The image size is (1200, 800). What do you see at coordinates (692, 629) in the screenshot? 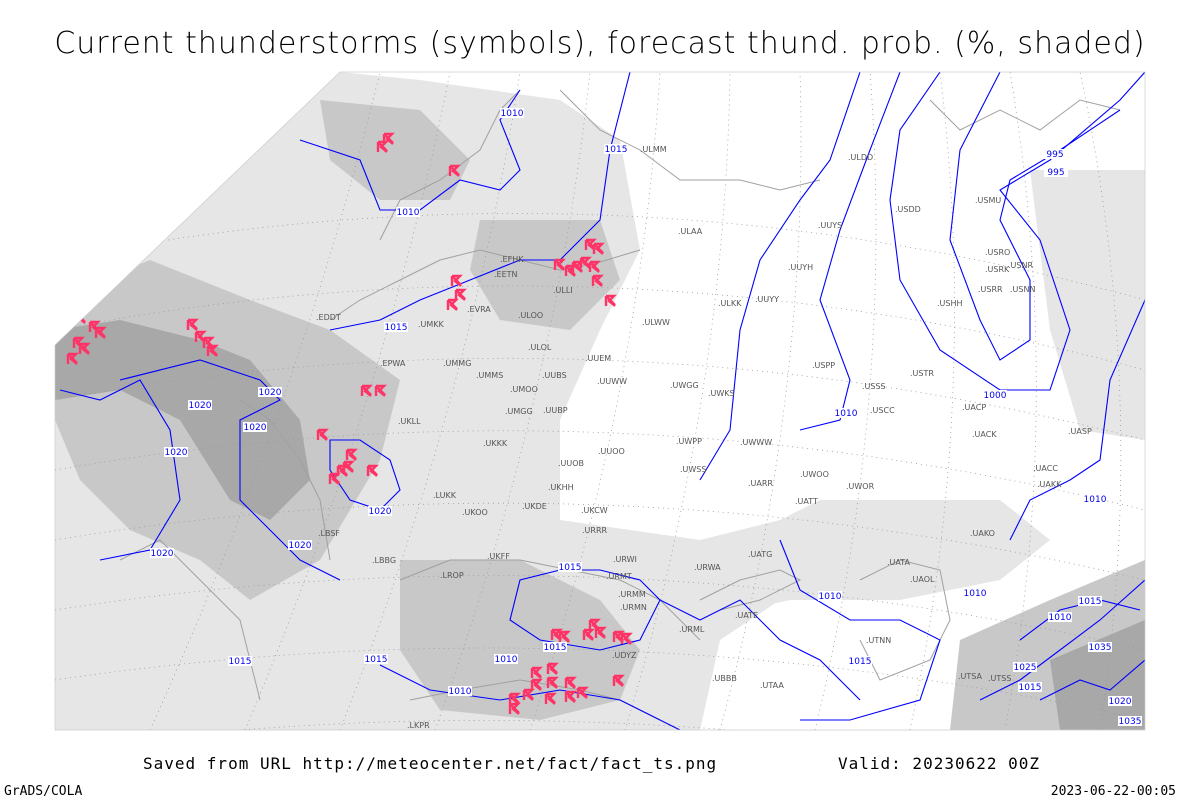
I see `station-label: .URML` at bounding box center [692, 629].